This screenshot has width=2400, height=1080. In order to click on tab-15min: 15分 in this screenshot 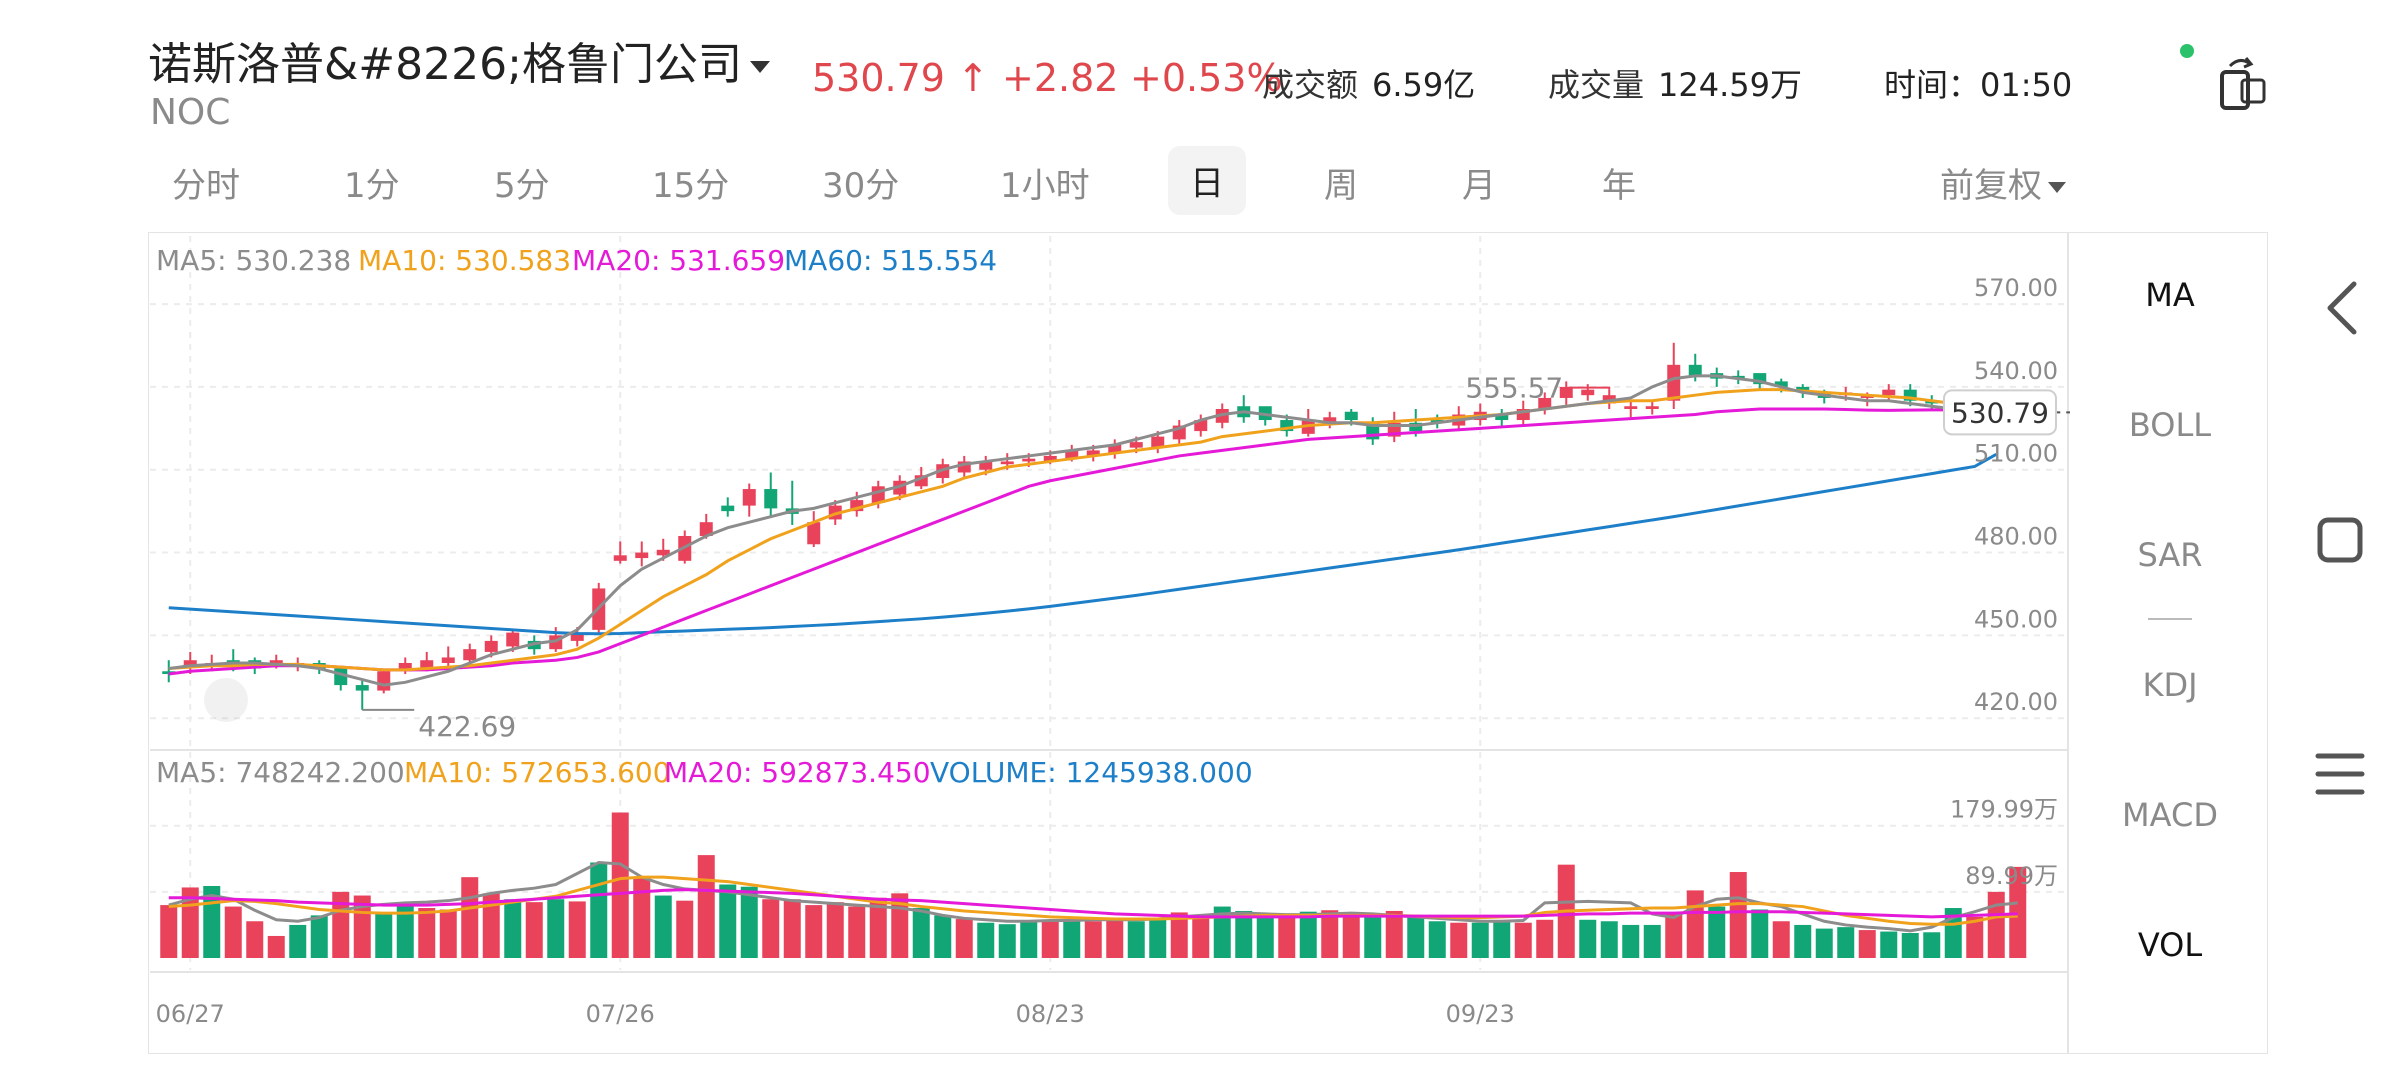, I will do `click(691, 186)`.